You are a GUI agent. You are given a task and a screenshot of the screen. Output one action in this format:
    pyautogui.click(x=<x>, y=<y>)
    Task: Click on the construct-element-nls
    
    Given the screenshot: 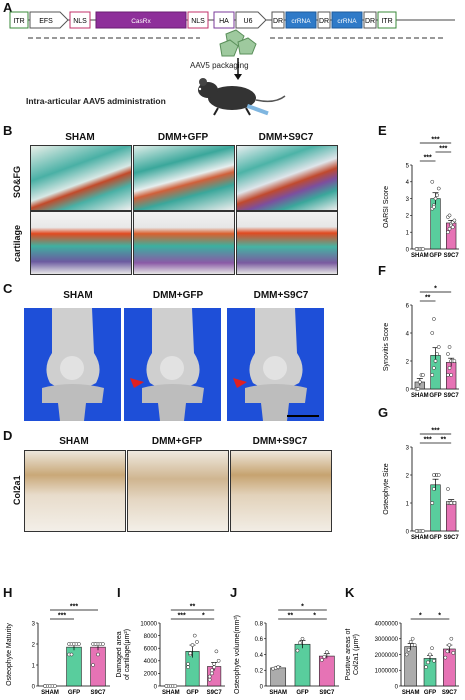 What is the action you would take?
    pyautogui.click(x=198, y=20)
    